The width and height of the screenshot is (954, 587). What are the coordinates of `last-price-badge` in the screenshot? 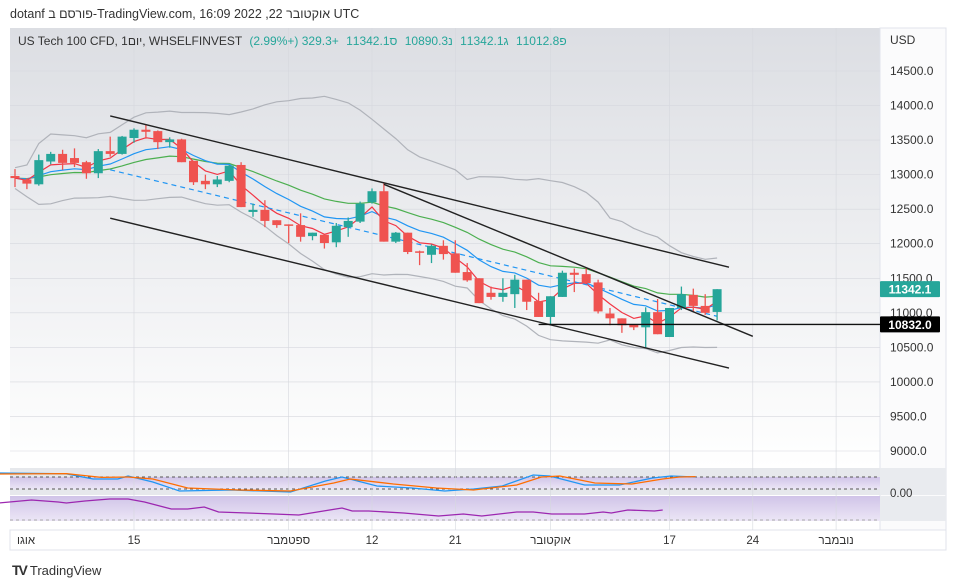 It's located at (910, 289).